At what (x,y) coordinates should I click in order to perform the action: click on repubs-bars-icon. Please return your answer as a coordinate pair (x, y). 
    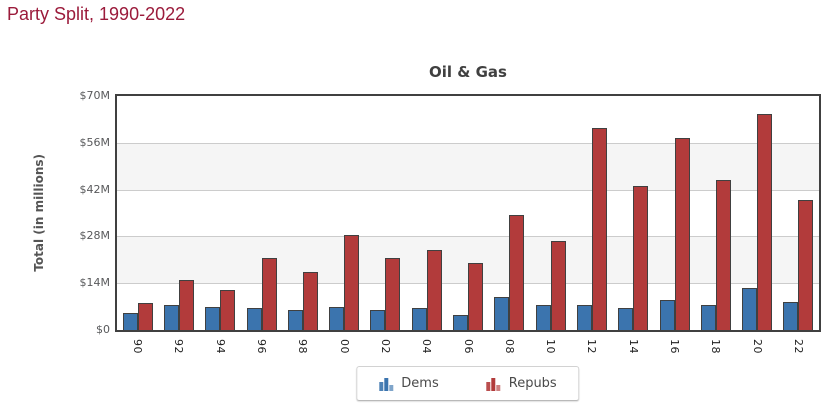
    Looking at the image, I should click on (493, 384).